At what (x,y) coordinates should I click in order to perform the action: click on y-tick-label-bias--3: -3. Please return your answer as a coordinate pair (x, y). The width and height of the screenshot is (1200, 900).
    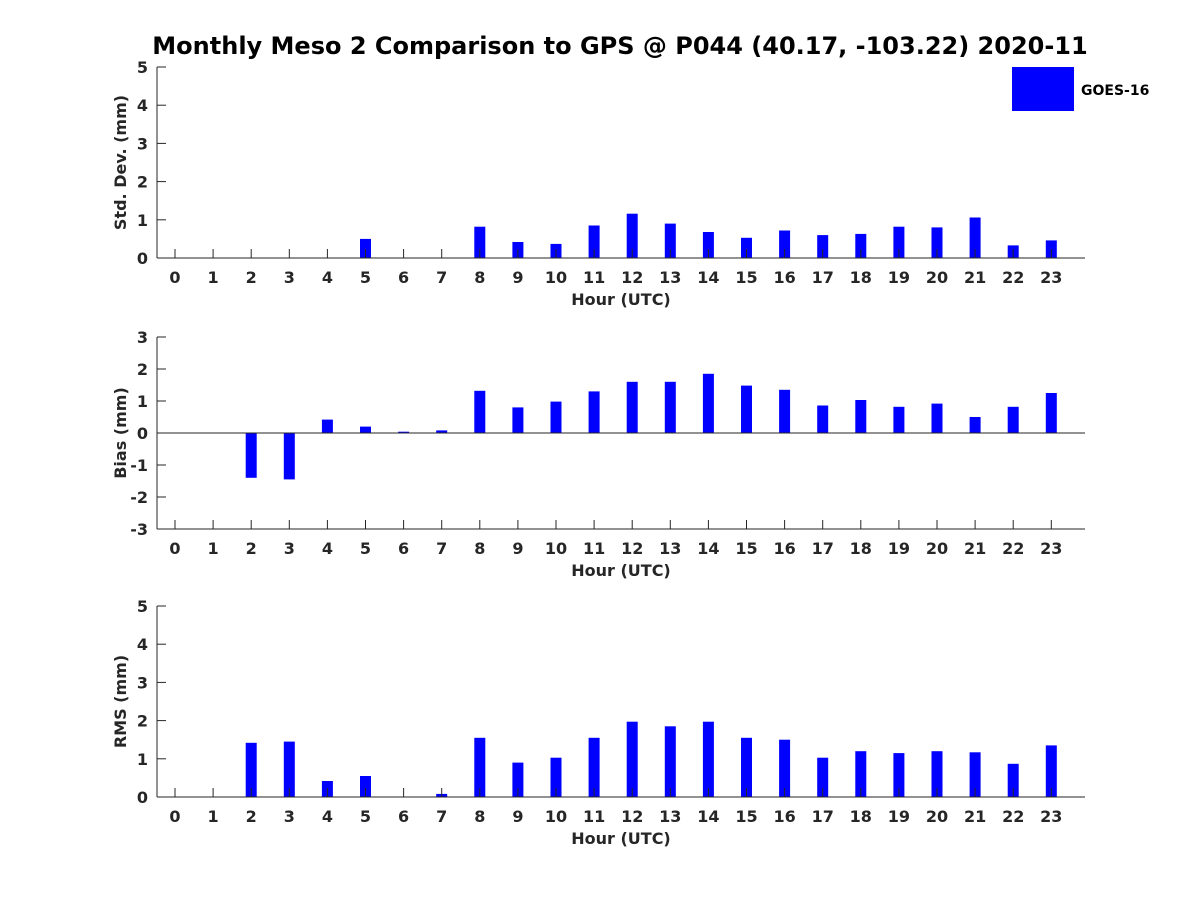
    Looking at the image, I should click on (139, 529).